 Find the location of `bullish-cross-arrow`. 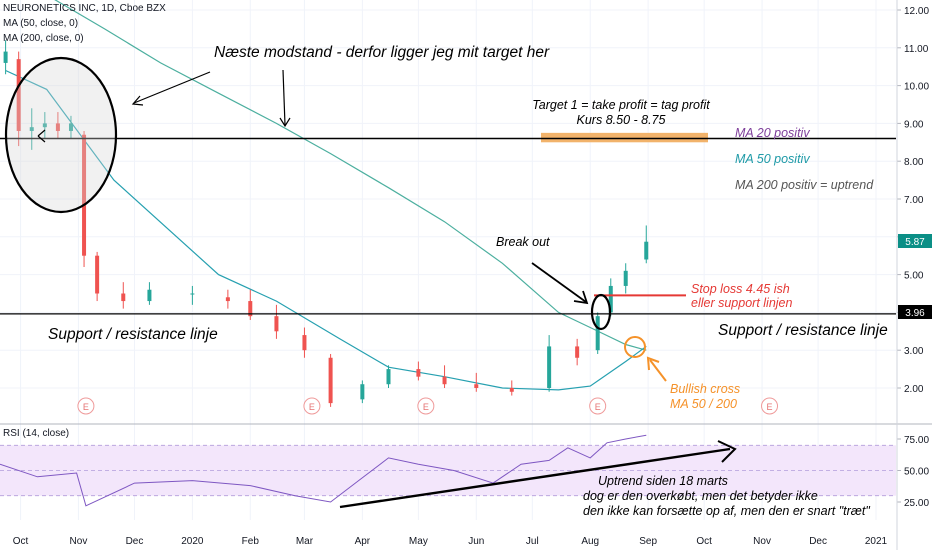

bullish-cross-arrow is located at coordinates (658, 370).